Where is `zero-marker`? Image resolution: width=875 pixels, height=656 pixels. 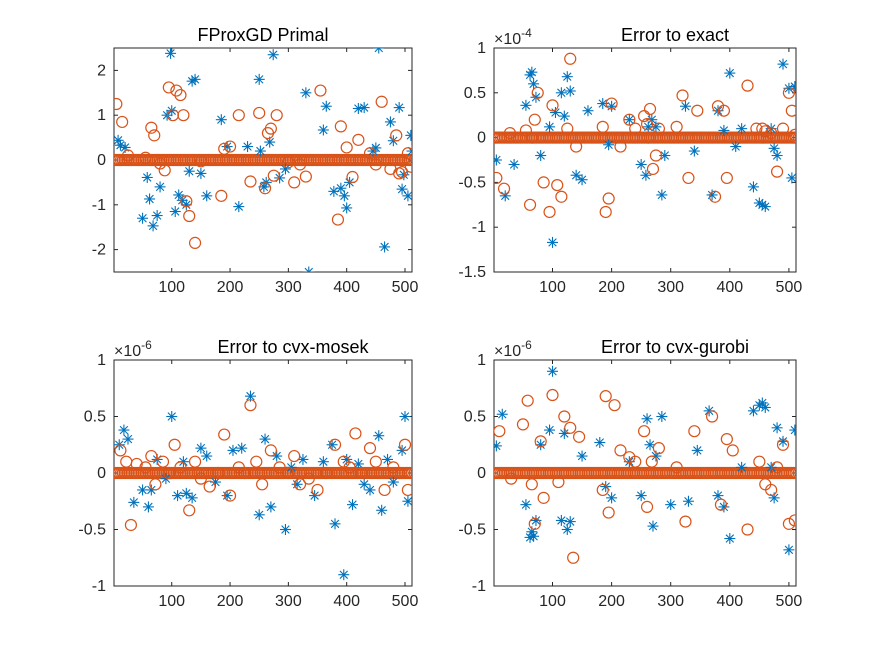
zero-marker is located at coordinates (408, 473).